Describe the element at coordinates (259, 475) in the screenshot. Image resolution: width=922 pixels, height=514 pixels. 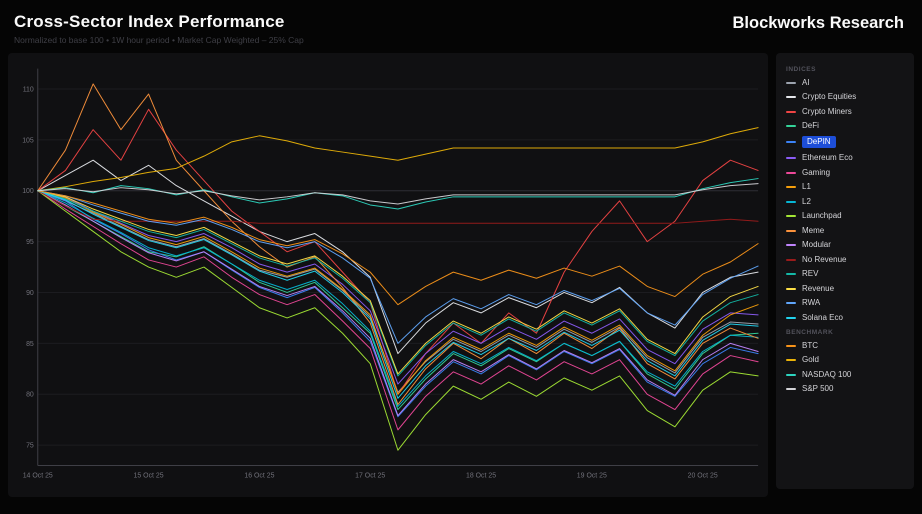
I see `x-tick-label: 16 Oct 25` at that location.